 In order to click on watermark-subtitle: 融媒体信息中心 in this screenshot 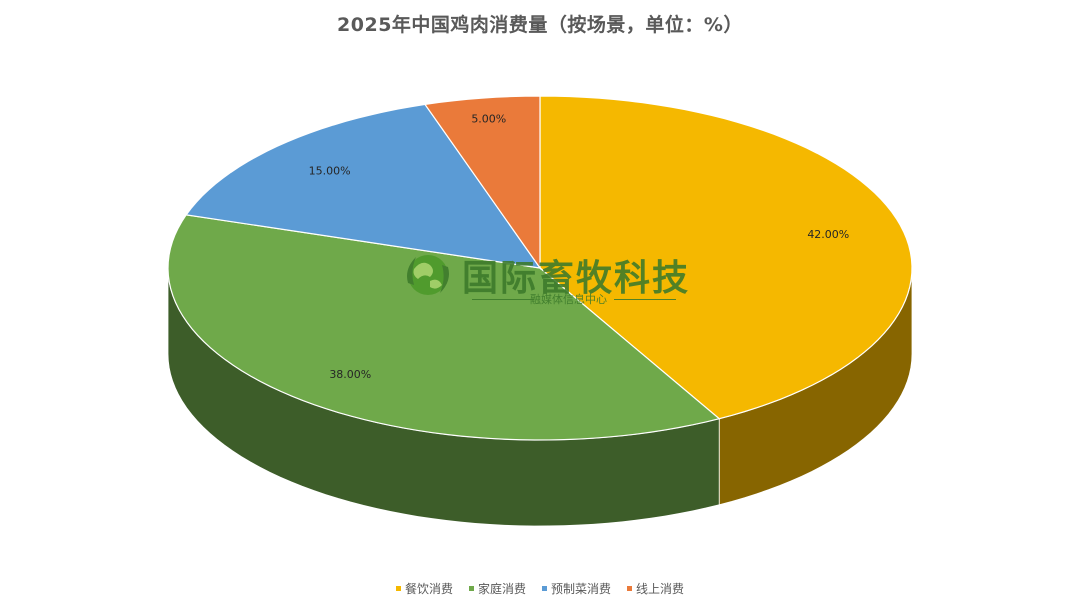, I will do `click(568, 299)`.